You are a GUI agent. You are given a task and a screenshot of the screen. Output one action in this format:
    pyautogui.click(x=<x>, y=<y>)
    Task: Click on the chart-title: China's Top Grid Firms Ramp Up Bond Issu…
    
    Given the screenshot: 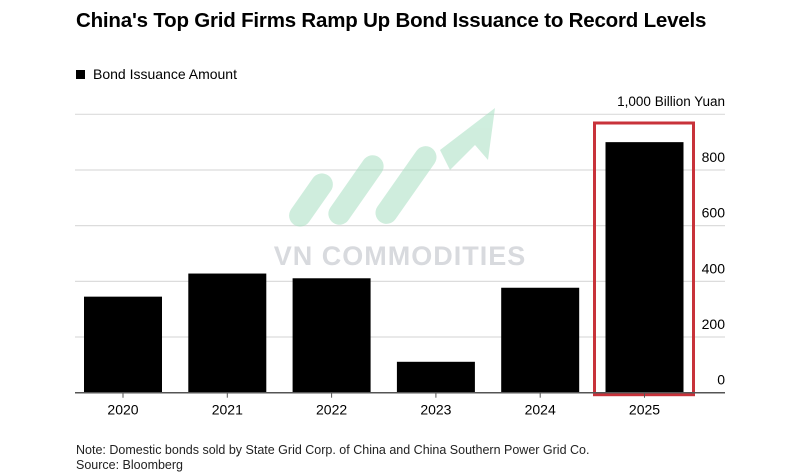 What is the action you would take?
    pyautogui.click(x=391, y=20)
    